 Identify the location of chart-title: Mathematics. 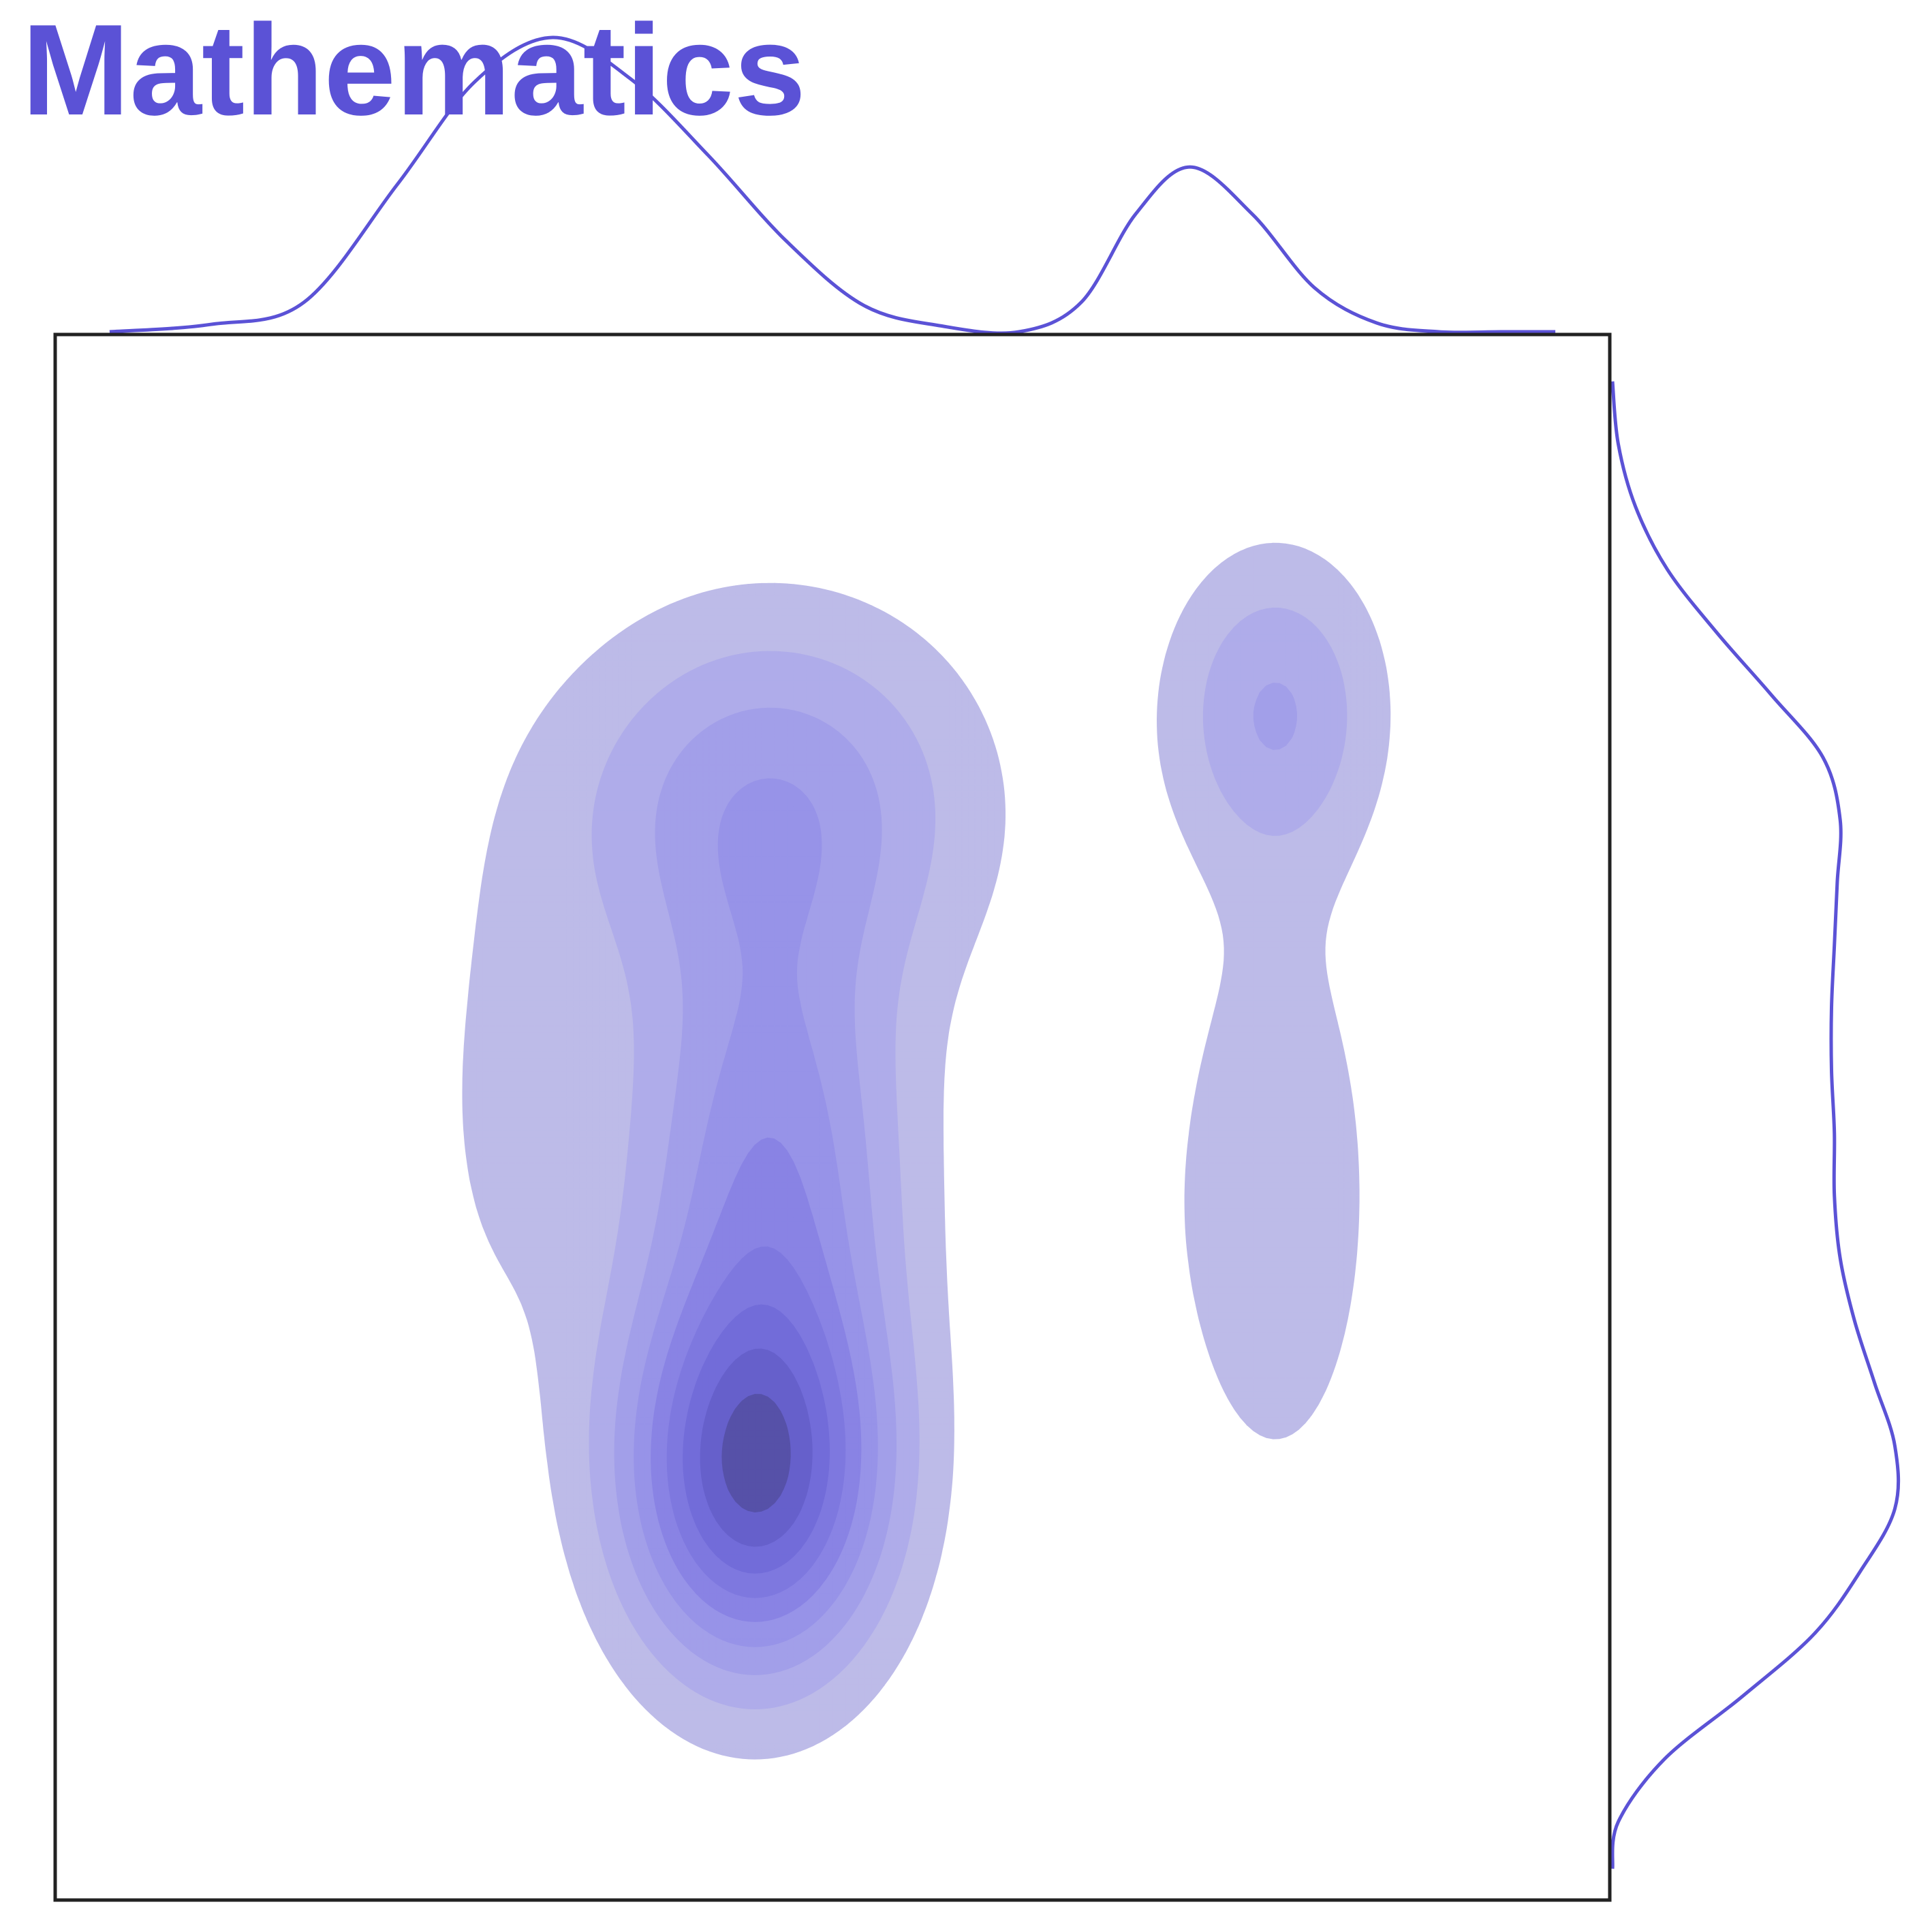
(414, 71).